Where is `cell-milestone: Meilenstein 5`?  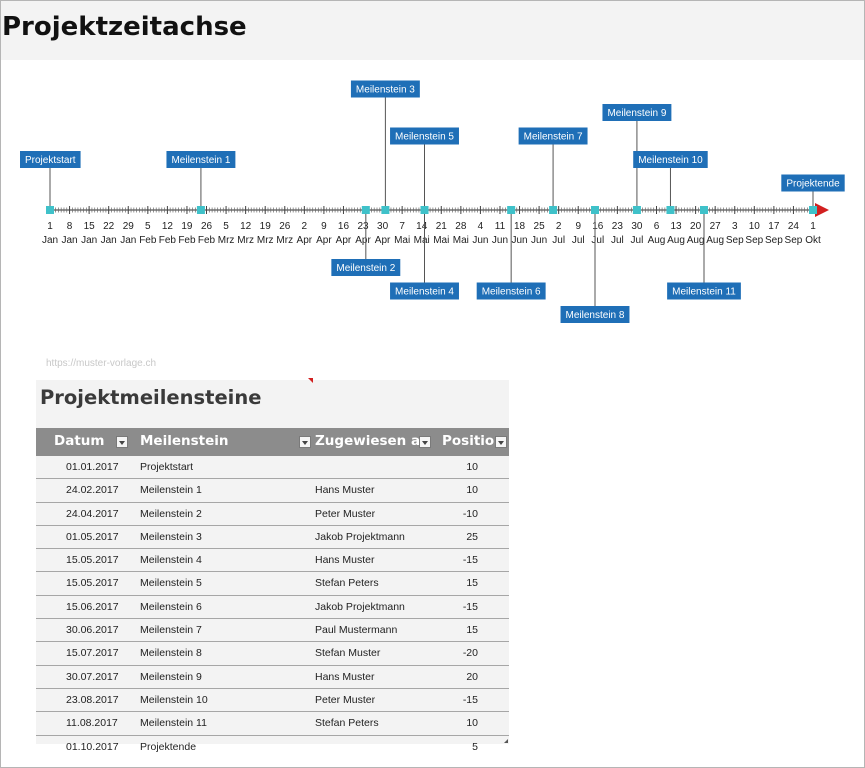 cell-milestone: Meilenstein 5 is located at coordinates (171, 583).